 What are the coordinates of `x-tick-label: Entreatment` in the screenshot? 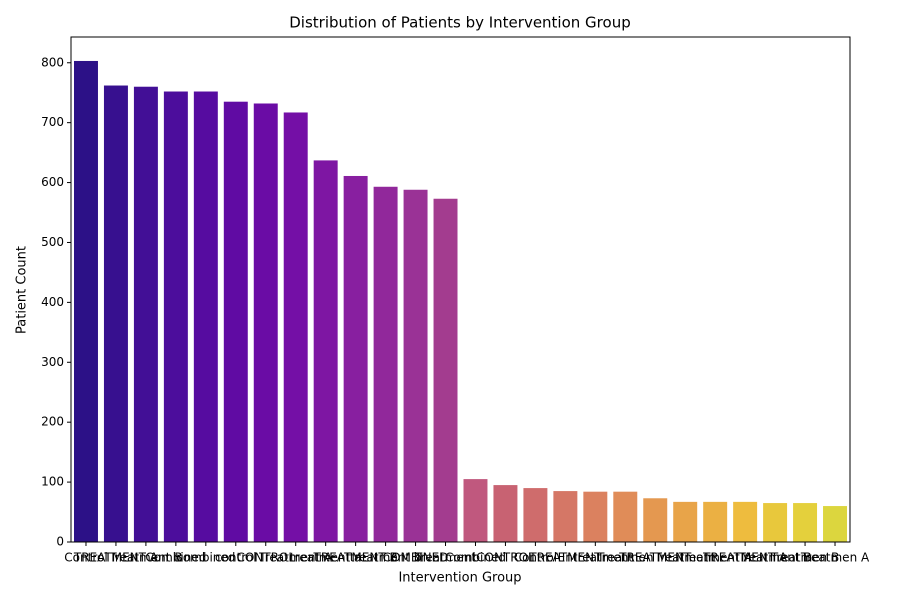 It's located at (596, 558).